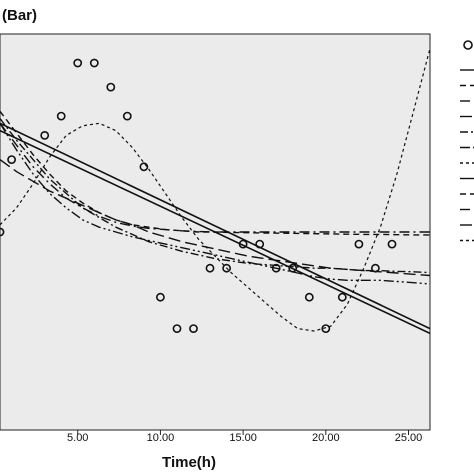  I want to click on x-tick-label: 20.00, so click(326, 438).